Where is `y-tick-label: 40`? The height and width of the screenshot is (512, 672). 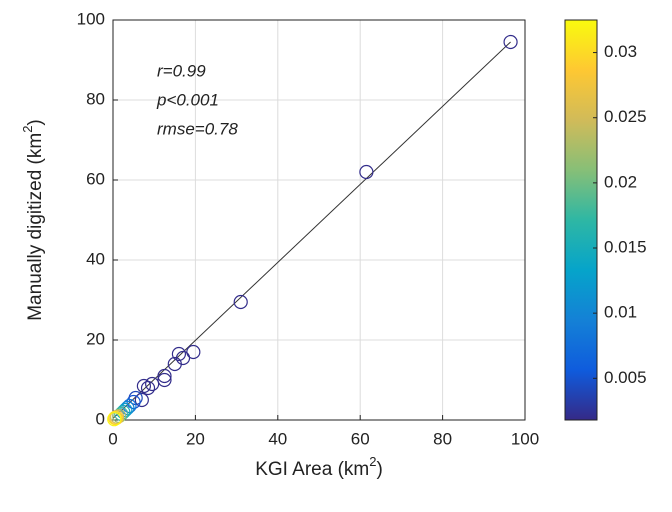
y-tick-label: 40 is located at coordinates (95, 258).